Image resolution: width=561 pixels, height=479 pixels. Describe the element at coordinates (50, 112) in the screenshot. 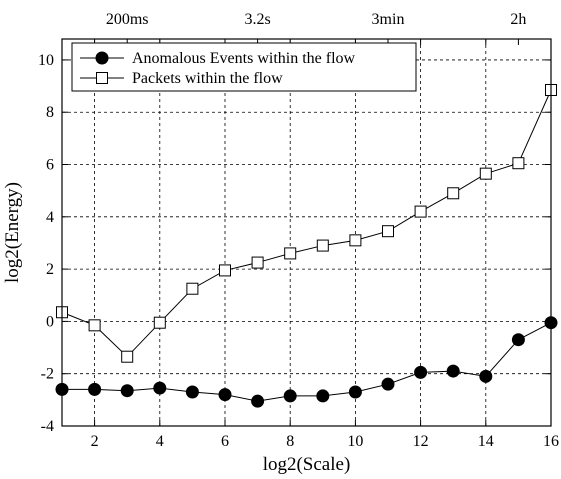

I see `y-tick-label: 8` at that location.